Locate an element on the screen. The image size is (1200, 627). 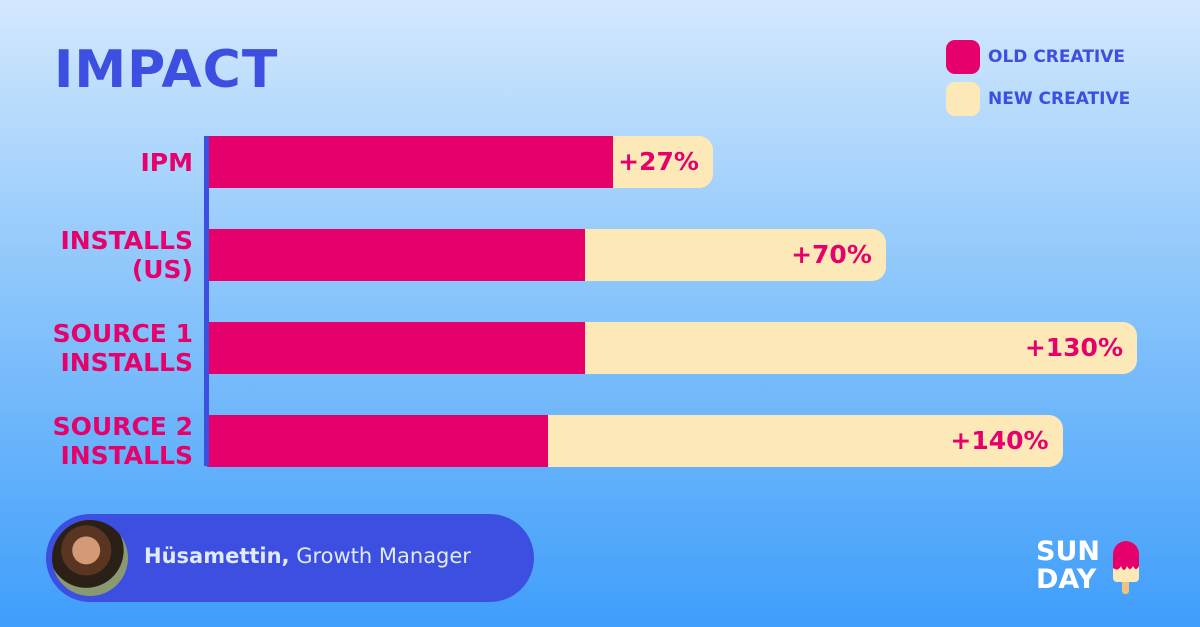
legend-item-old: OLD CREATIVE is located at coordinates (1051, 57).